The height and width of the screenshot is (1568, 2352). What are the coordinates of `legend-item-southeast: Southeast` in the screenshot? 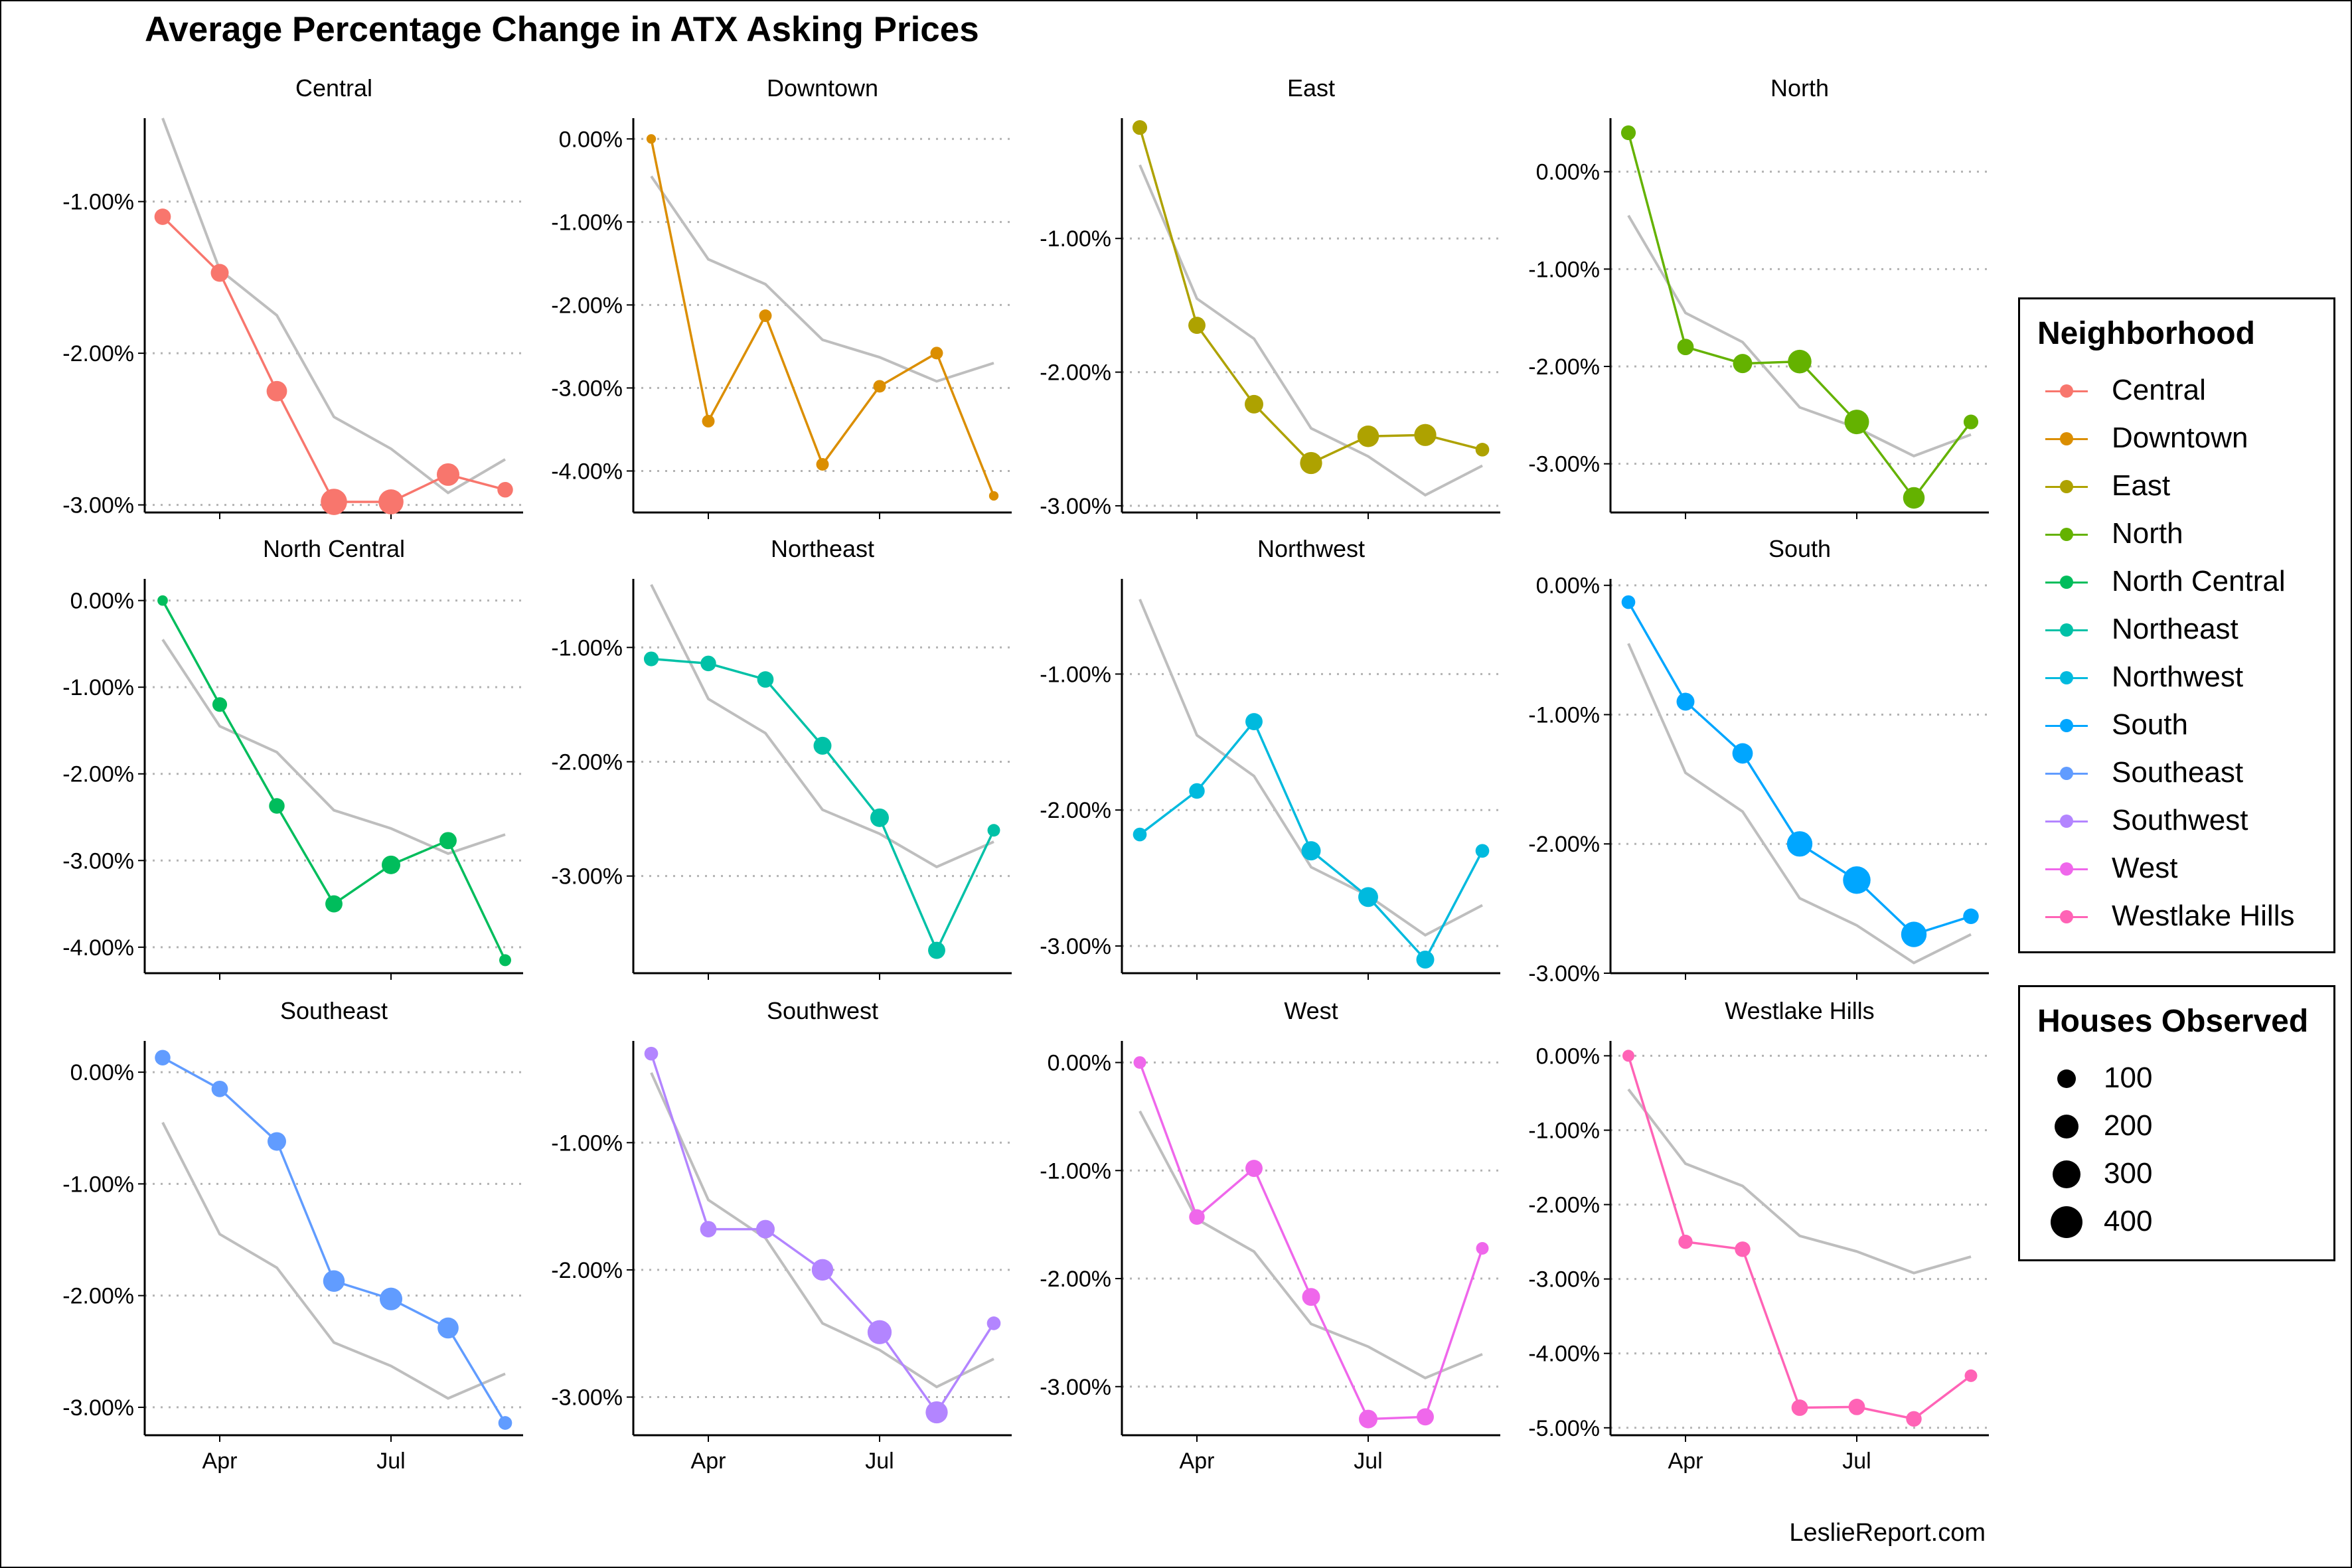 It's located at (2186, 773).